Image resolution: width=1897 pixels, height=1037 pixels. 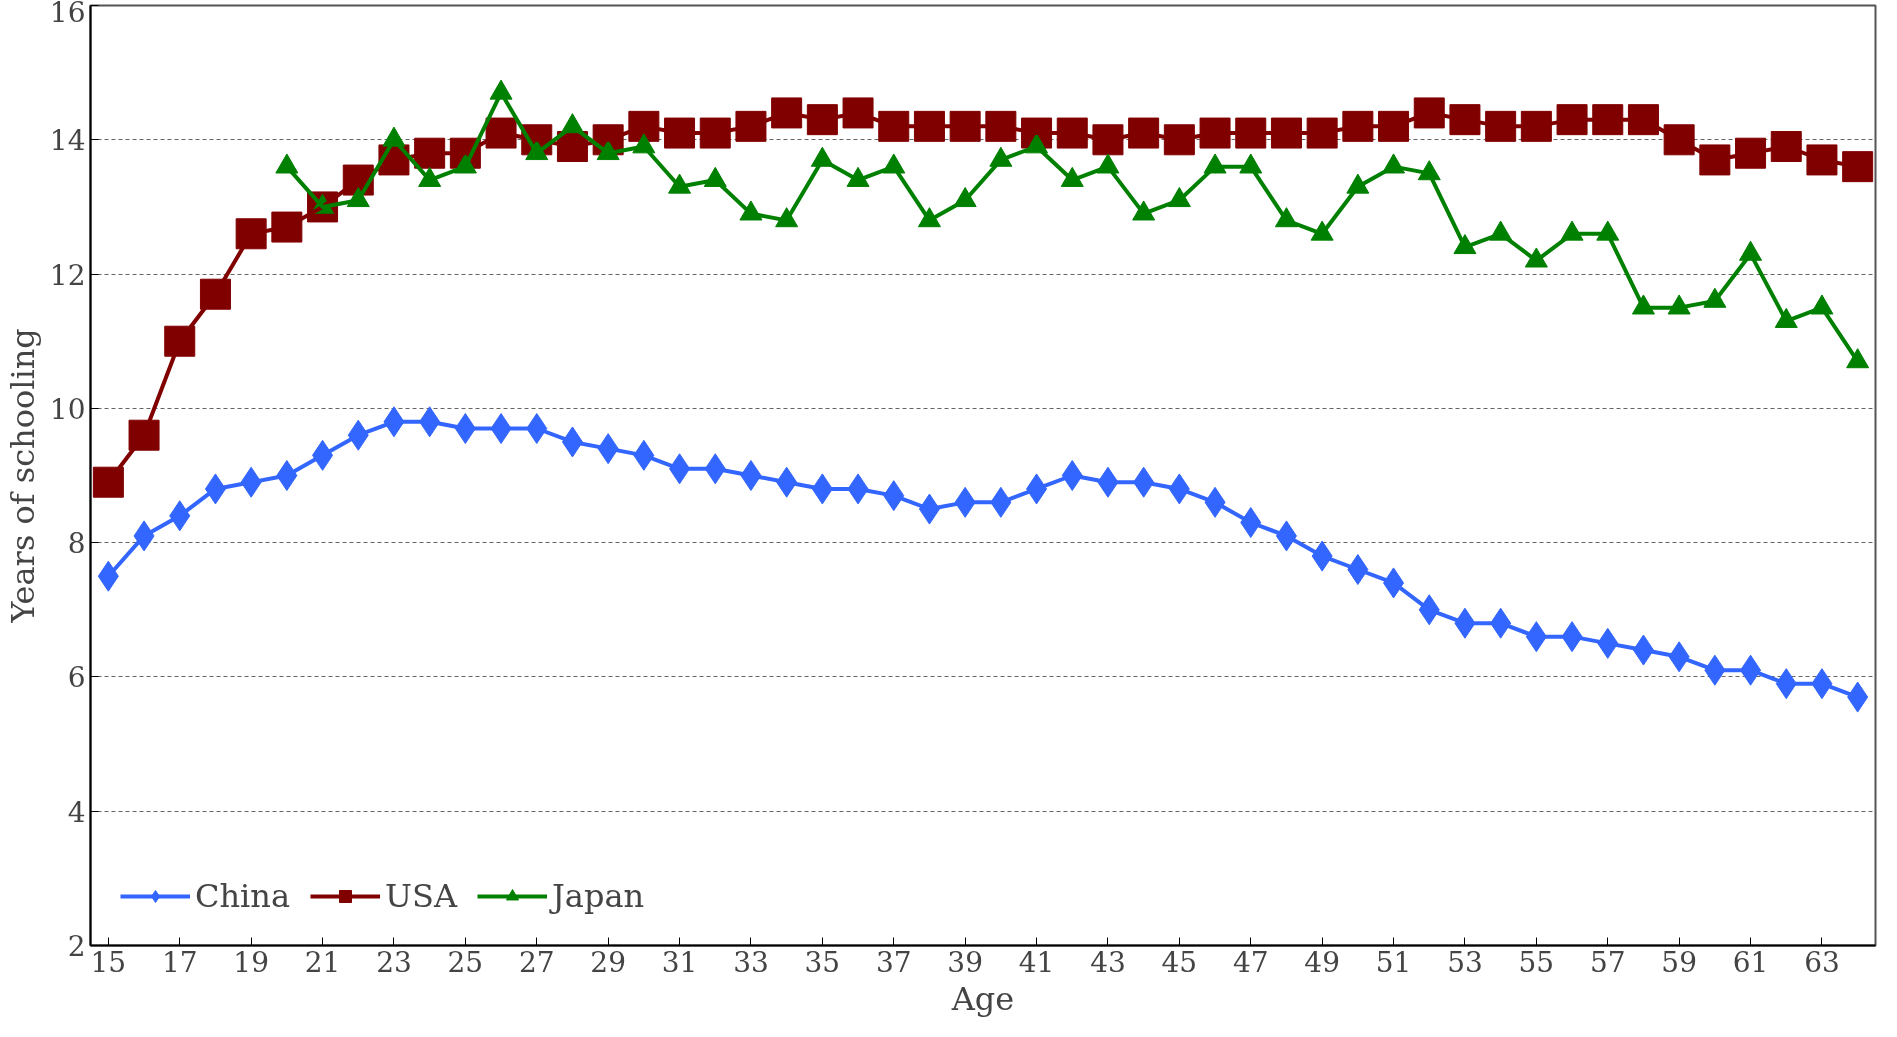 I want to click on x-tick-label: 43, so click(x=1108, y=962).